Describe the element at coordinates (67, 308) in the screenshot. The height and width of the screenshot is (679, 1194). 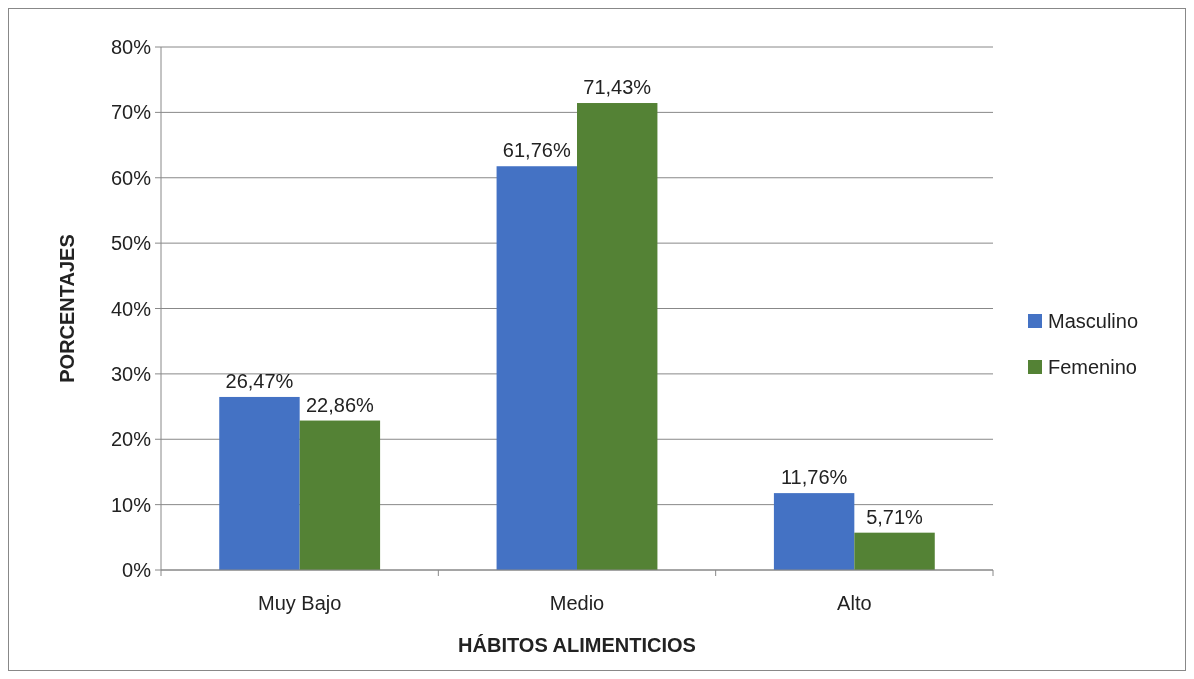
I see `y-axis-title: PORCENTAJES` at that location.